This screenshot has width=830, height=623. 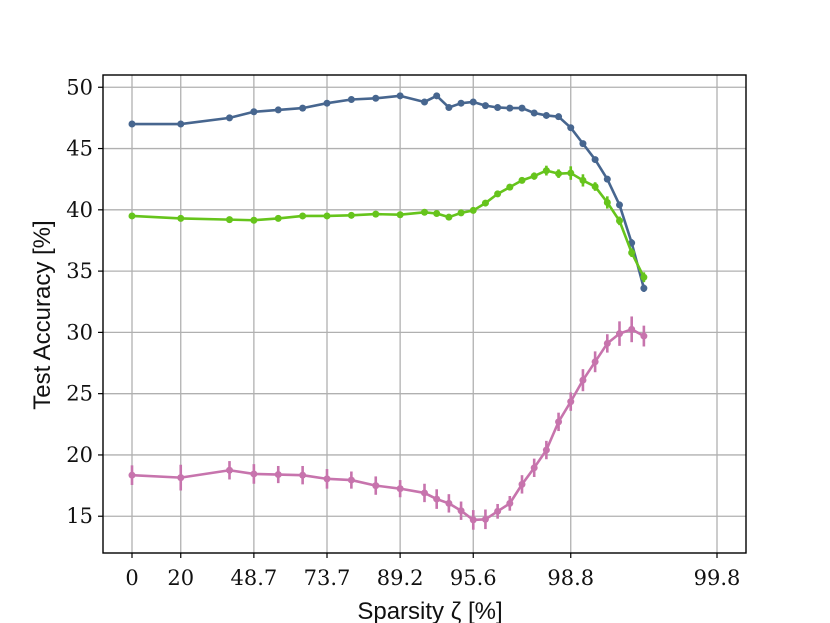 I want to click on x-tick-label: 20, so click(x=180, y=578).